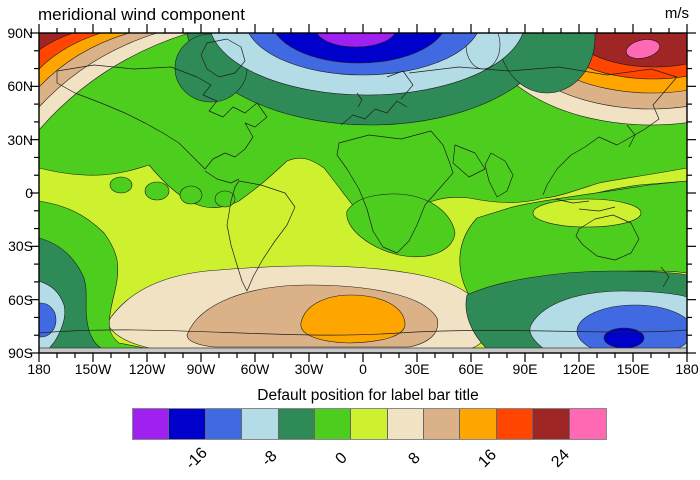 The height and width of the screenshot is (480, 700). What do you see at coordinates (363, 369) in the screenshot?
I see `x-tick-label: 0` at bounding box center [363, 369].